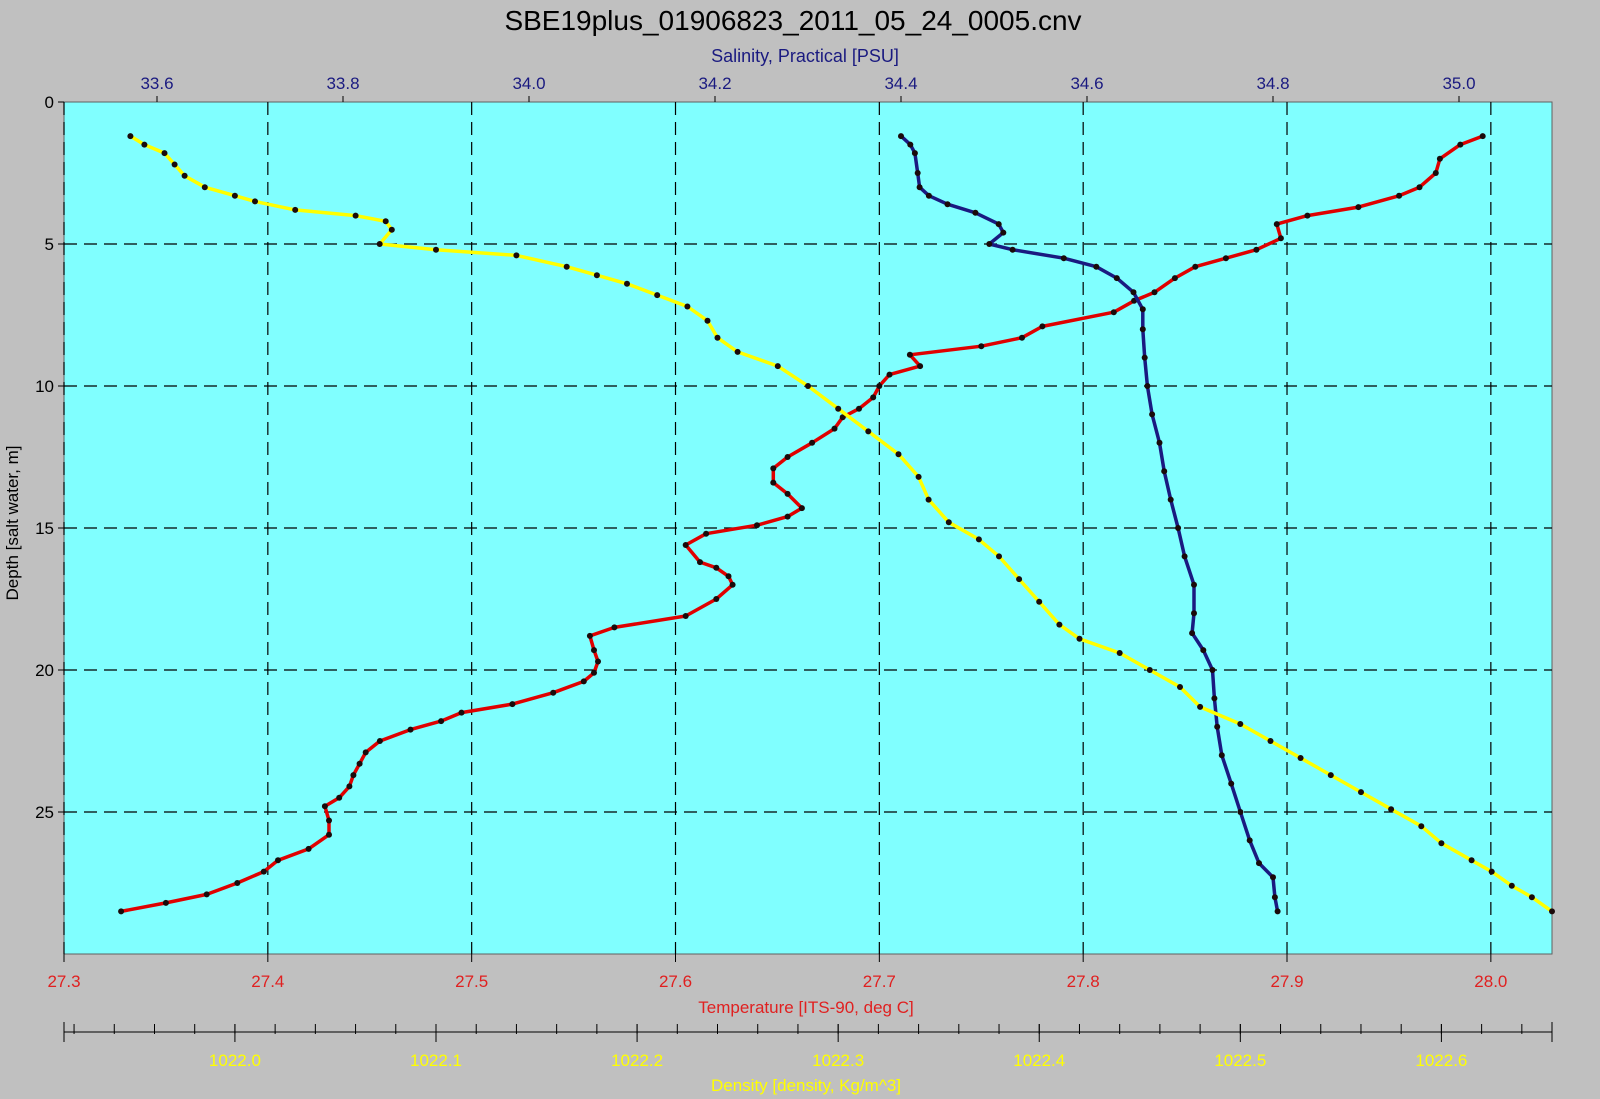 The image size is (1600, 1099). What do you see at coordinates (1458, 83) in the screenshot?
I see `salinity-tick-label: 35.0` at bounding box center [1458, 83].